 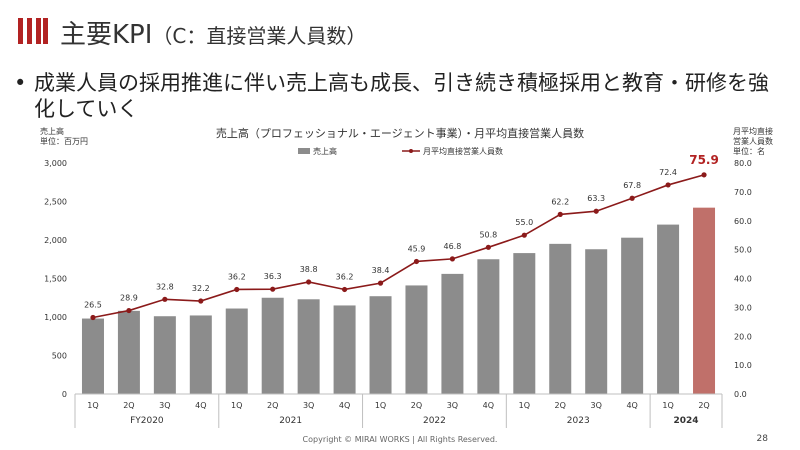 What do you see at coordinates (213, 32) in the screenshot?
I see `page-title: 主要KPI（C：直接営業人員数）` at bounding box center [213, 32].